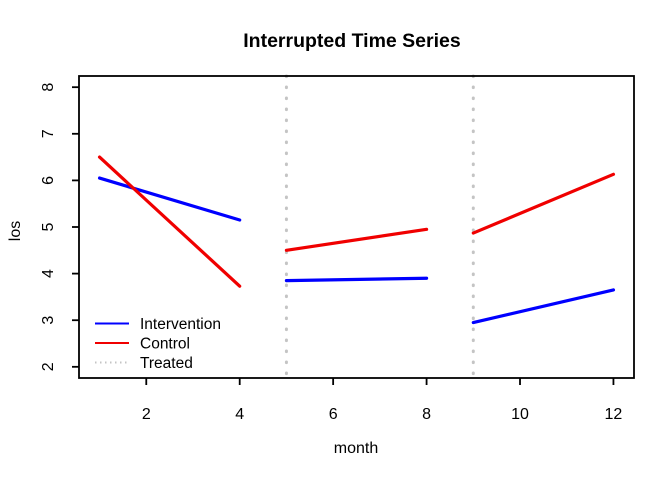 The width and height of the screenshot is (672, 480). Describe the element at coordinates (165, 344) in the screenshot. I see `legend-label-control: Control` at that location.